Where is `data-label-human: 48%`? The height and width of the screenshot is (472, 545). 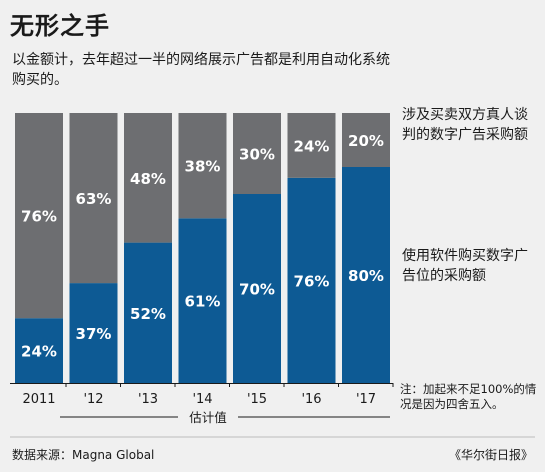
data-label-human: 48% is located at coordinates (148, 179).